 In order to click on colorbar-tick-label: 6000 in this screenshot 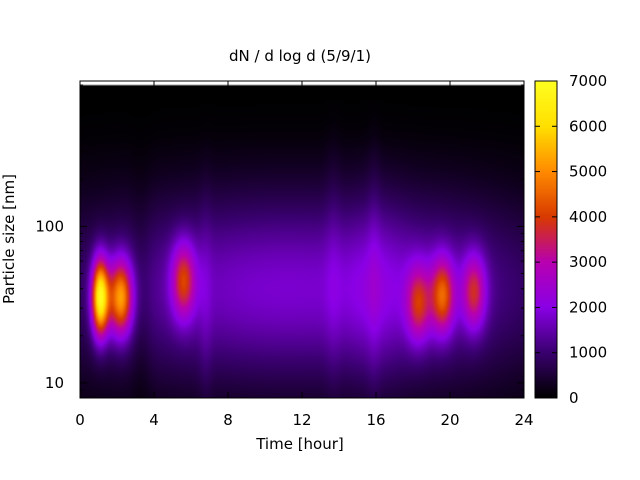, I will do `click(588, 126)`.